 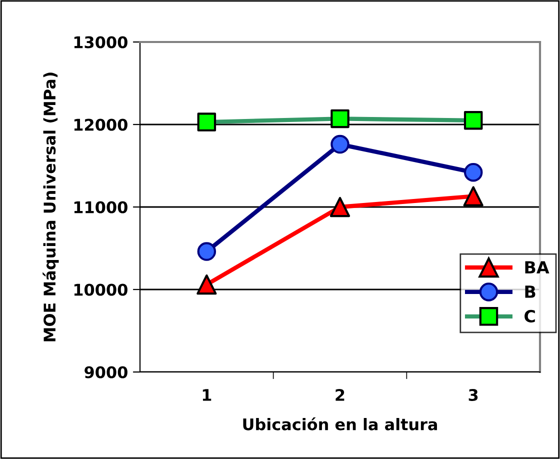 What do you see at coordinates (537, 267) in the screenshot?
I see `legend-label: BA` at bounding box center [537, 267].